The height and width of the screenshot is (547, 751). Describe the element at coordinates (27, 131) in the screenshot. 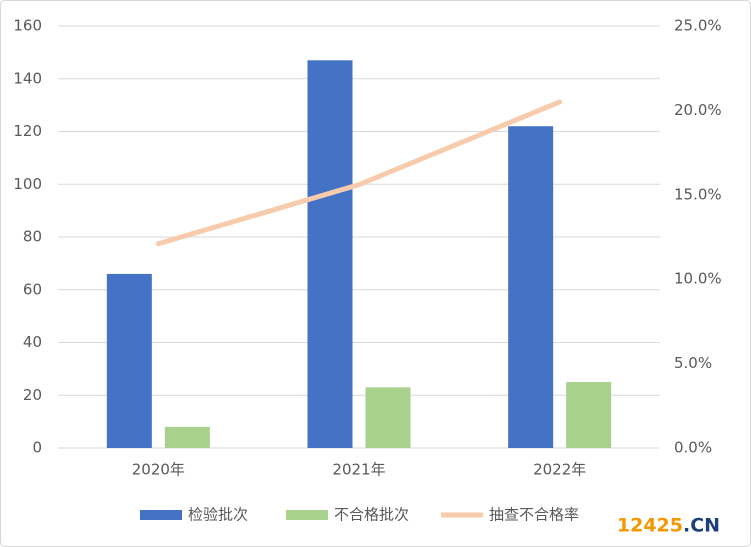

I see `y-tick-label: 120` at that location.